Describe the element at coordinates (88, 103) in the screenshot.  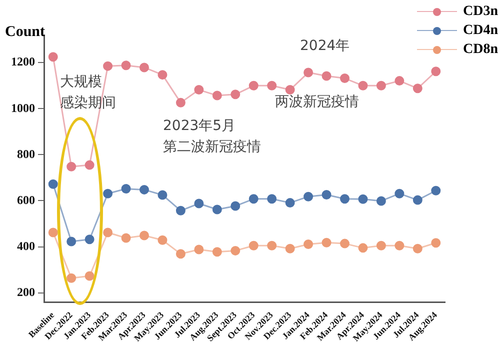
I see `annotation: 感染期间` at that location.